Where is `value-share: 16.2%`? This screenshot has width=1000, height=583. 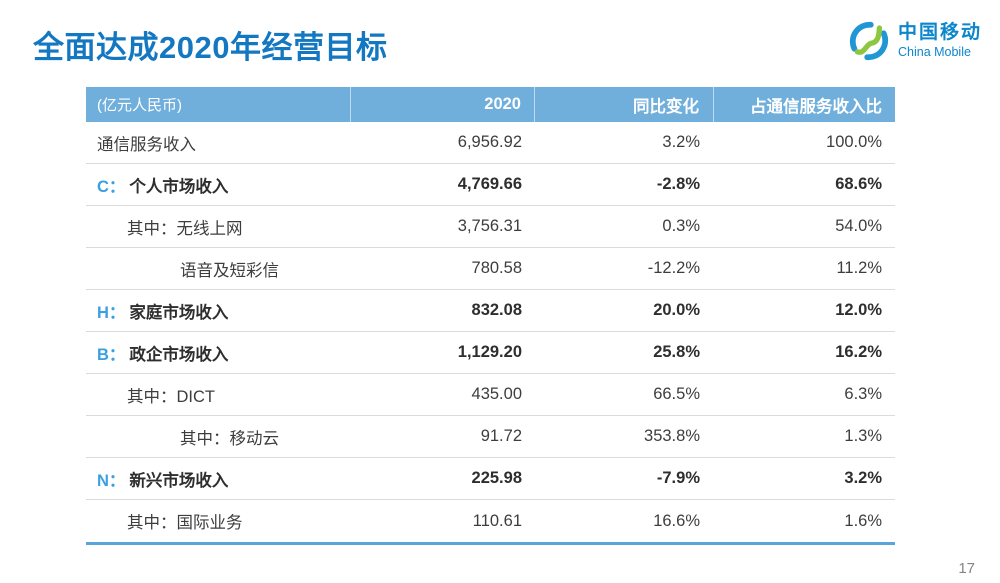
value-share: 16.2% is located at coordinates (858, 352).